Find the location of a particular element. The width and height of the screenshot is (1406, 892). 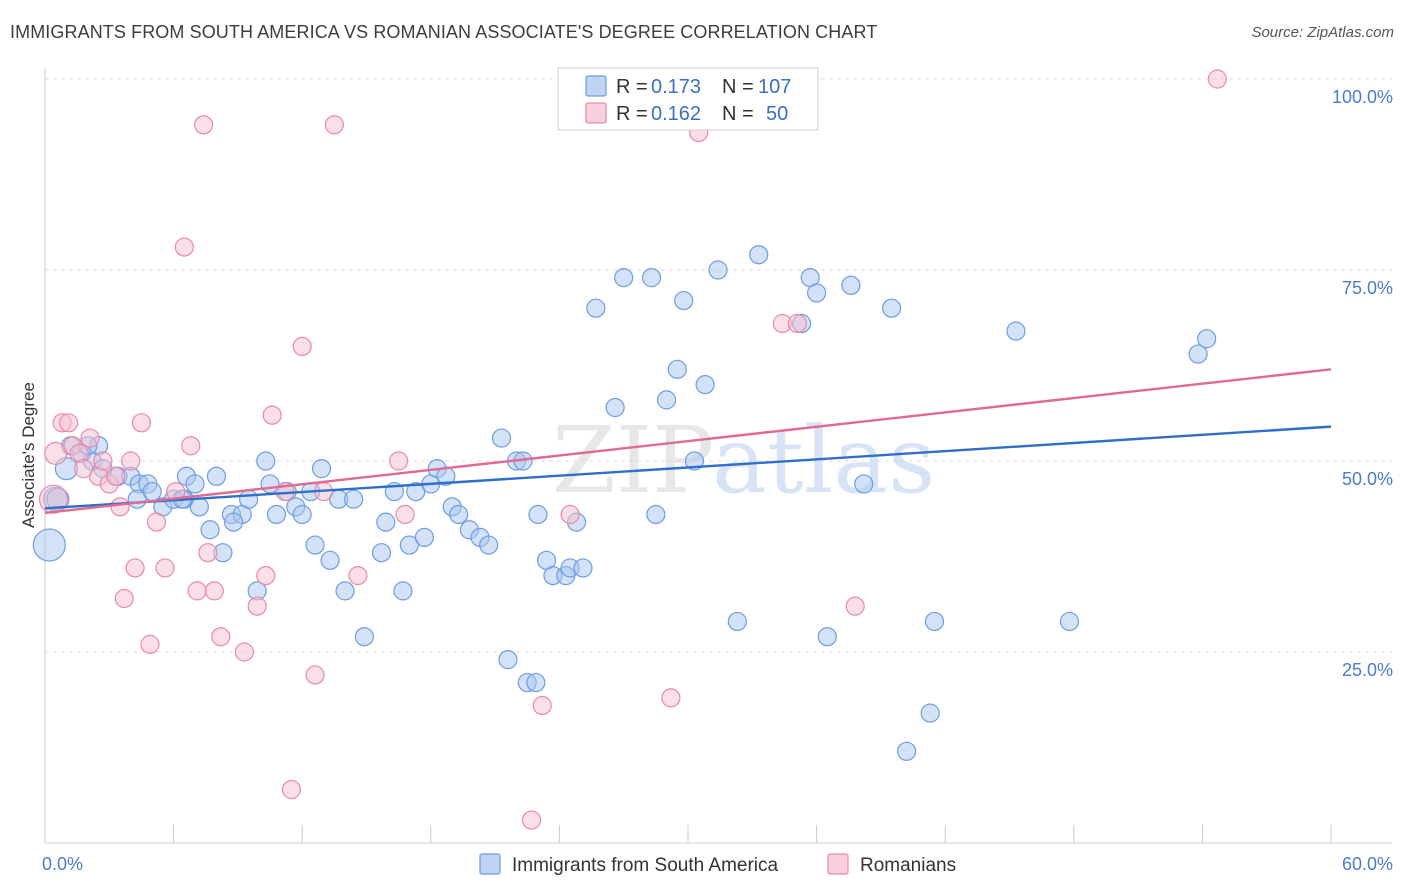

bottom-legend-label-blue: Immigrants from South America is located at coordinates (645, 865).